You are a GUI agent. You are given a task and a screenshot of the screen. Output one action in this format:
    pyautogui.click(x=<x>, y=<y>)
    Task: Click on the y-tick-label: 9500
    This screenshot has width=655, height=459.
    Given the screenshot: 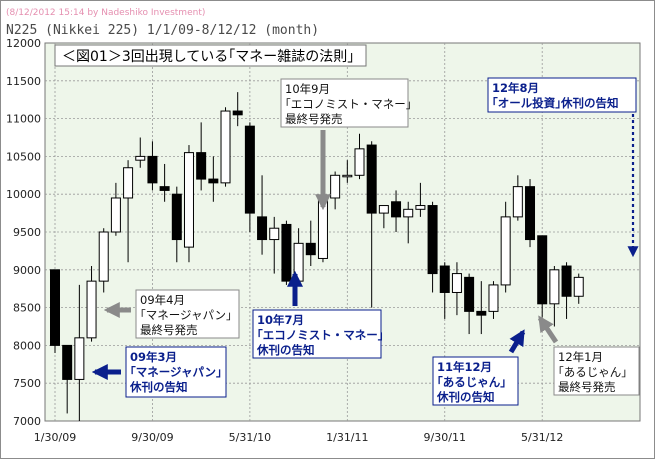 What is the action you would take?
    pyautogui.click(x=27, y=232)
    